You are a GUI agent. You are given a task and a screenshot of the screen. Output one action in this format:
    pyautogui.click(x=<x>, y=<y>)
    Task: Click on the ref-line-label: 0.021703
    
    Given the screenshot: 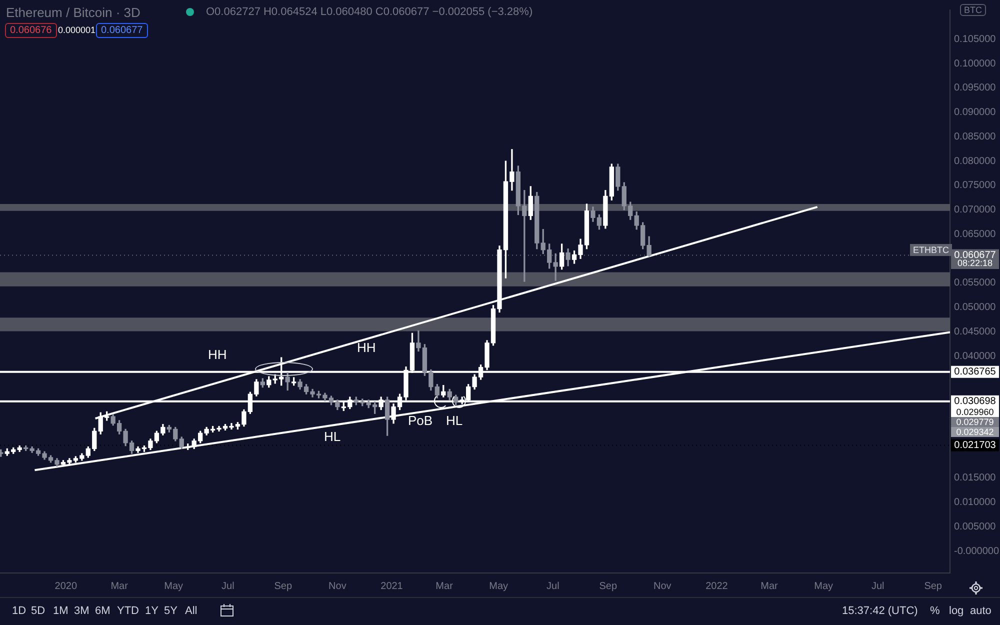 What is the action you would take?
    pyautogui.click(x=975, y=446)
    